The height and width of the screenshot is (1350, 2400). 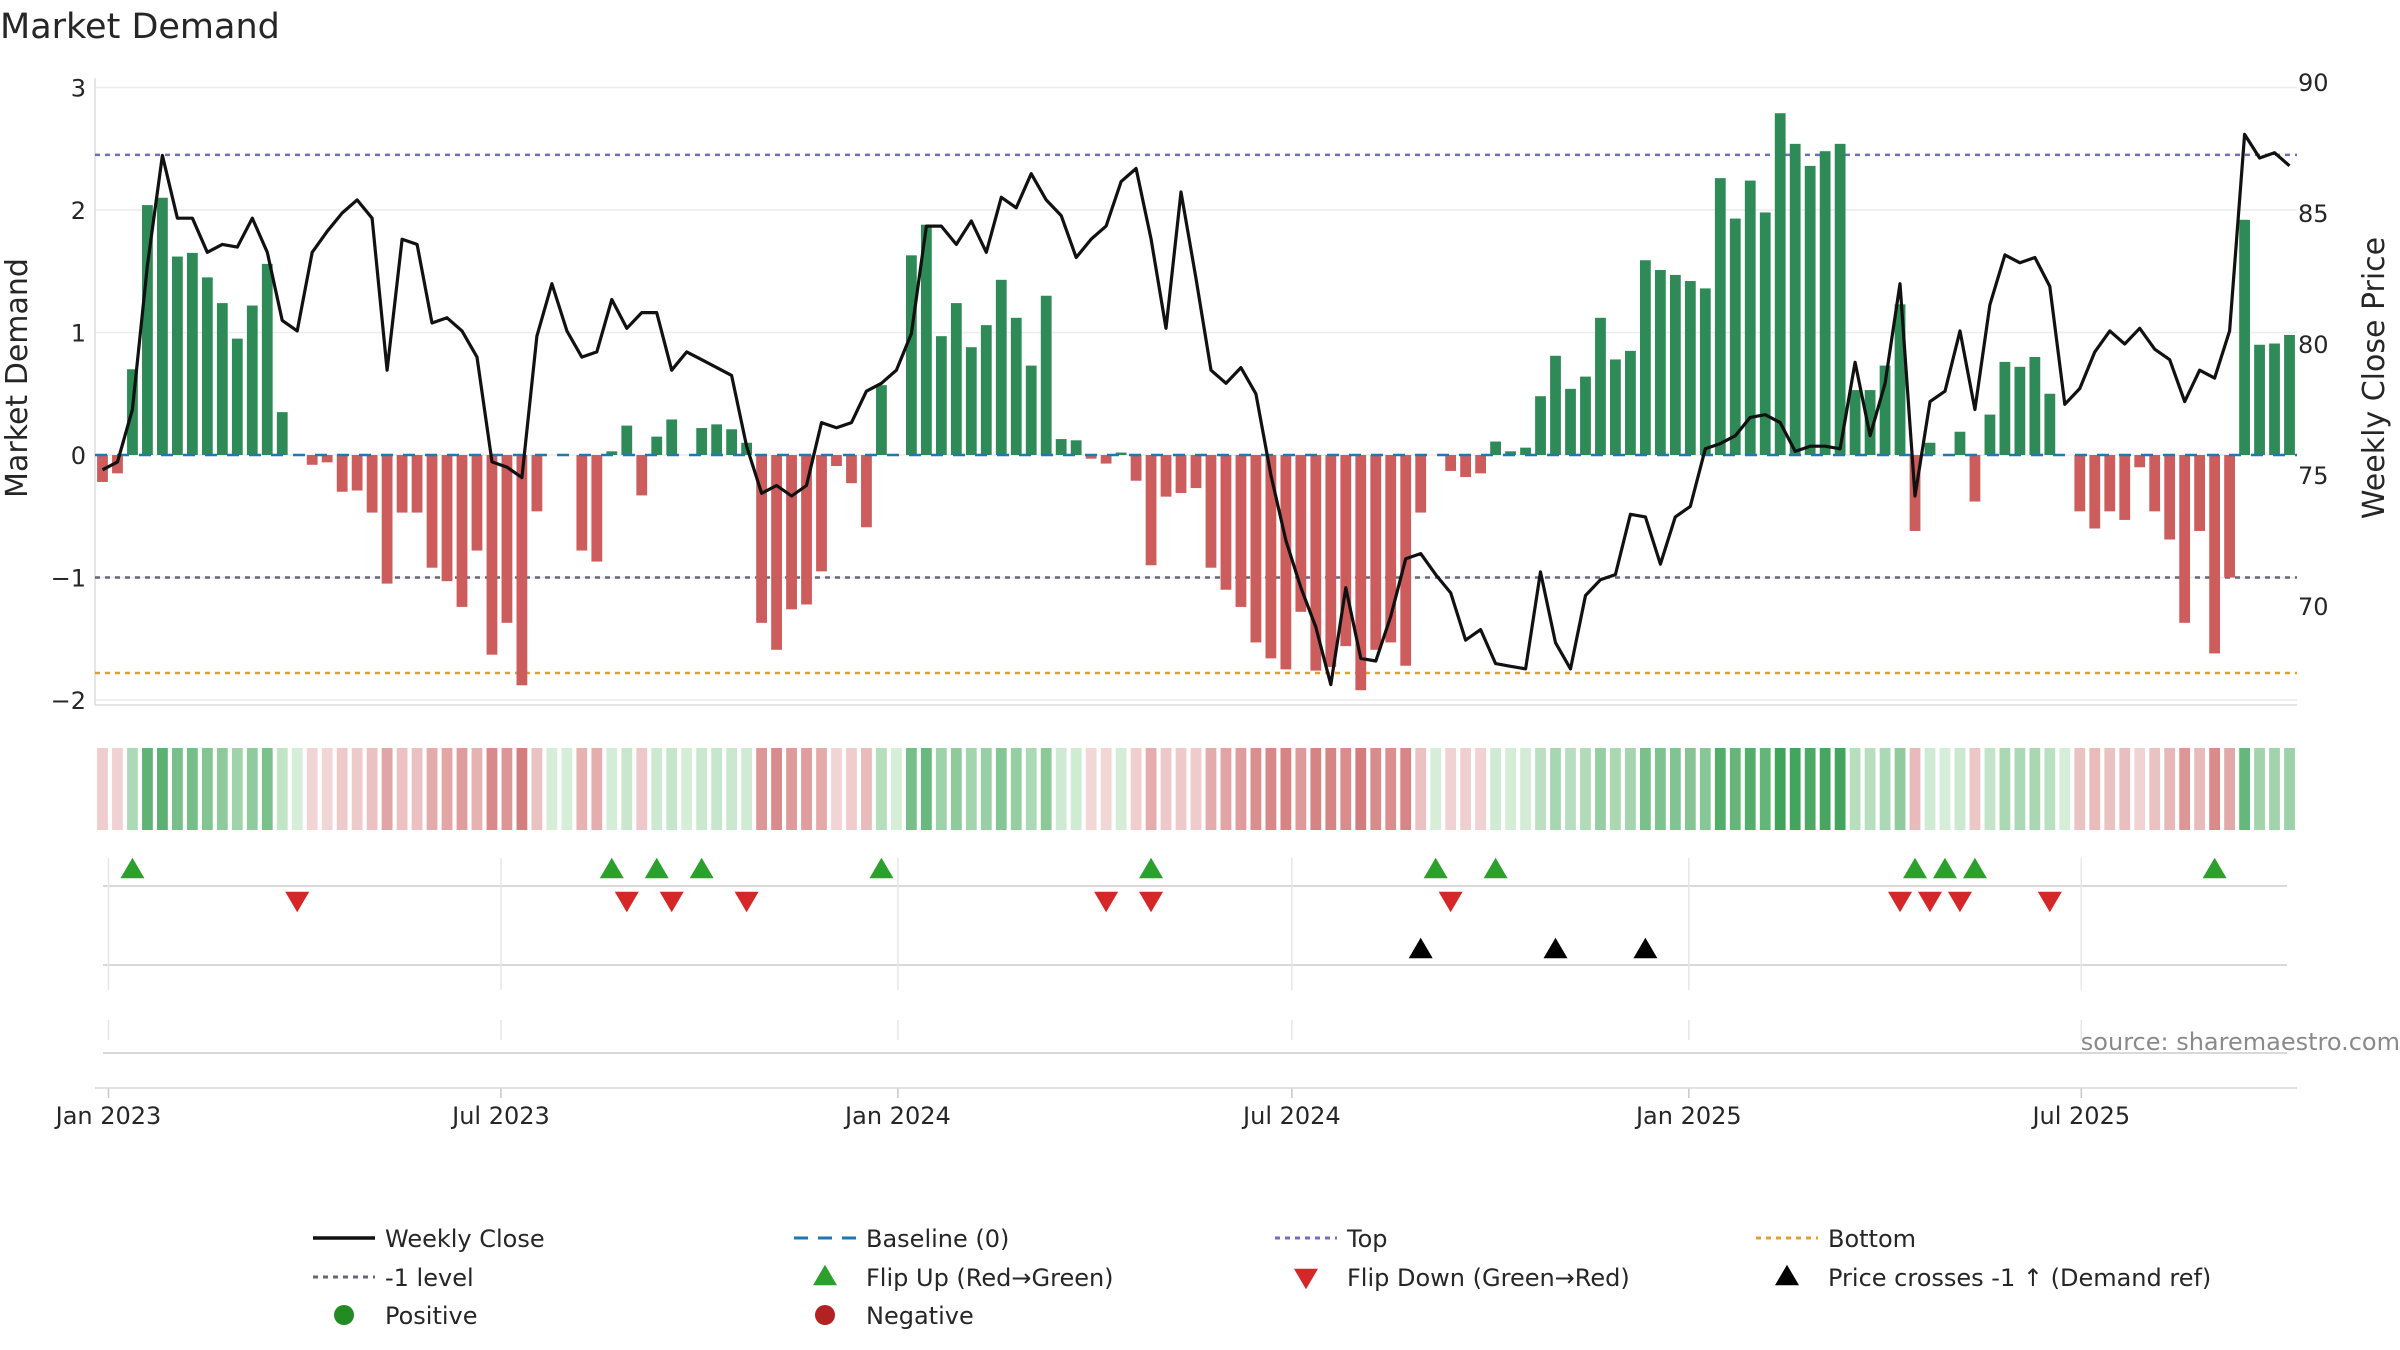 I want to click on y2-axis-label: Weekly Close Price, so click(x=2374, y=378).